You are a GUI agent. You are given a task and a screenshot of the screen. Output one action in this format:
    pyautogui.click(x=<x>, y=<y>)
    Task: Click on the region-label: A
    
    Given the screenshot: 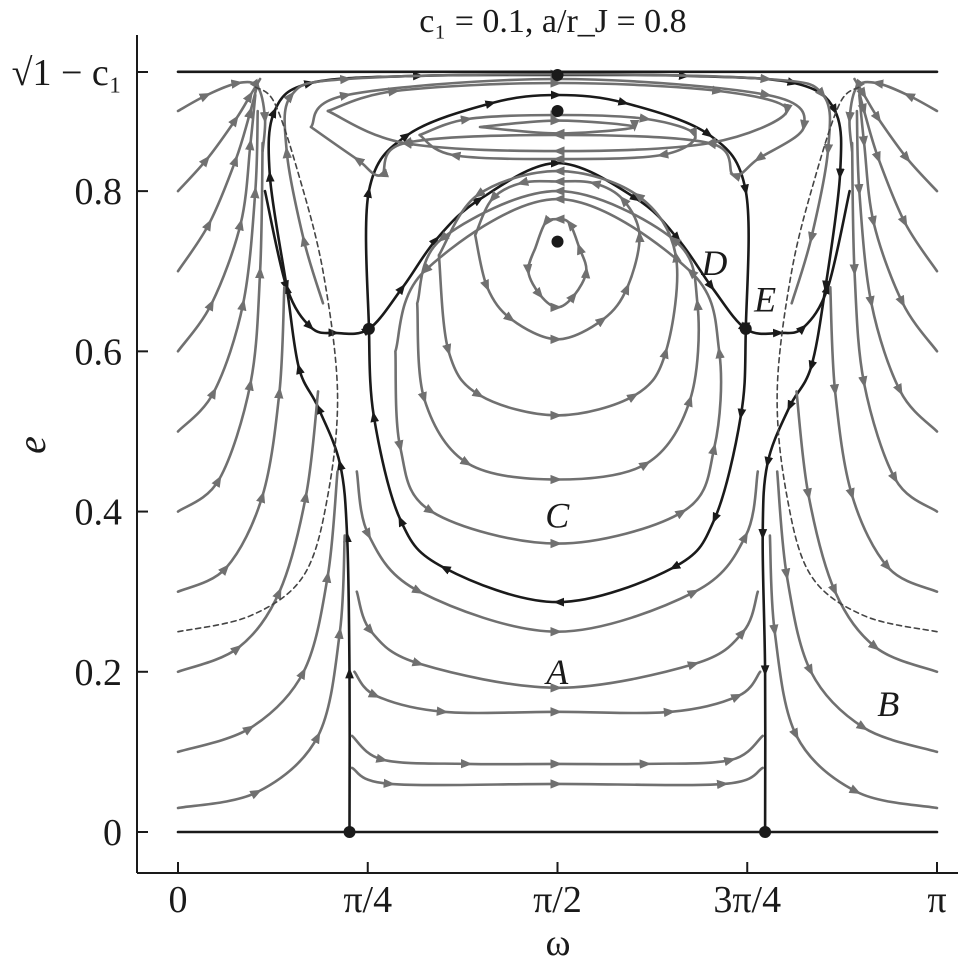 What is the action you would take?
    pyautogui.click(x=556, y=672)
    